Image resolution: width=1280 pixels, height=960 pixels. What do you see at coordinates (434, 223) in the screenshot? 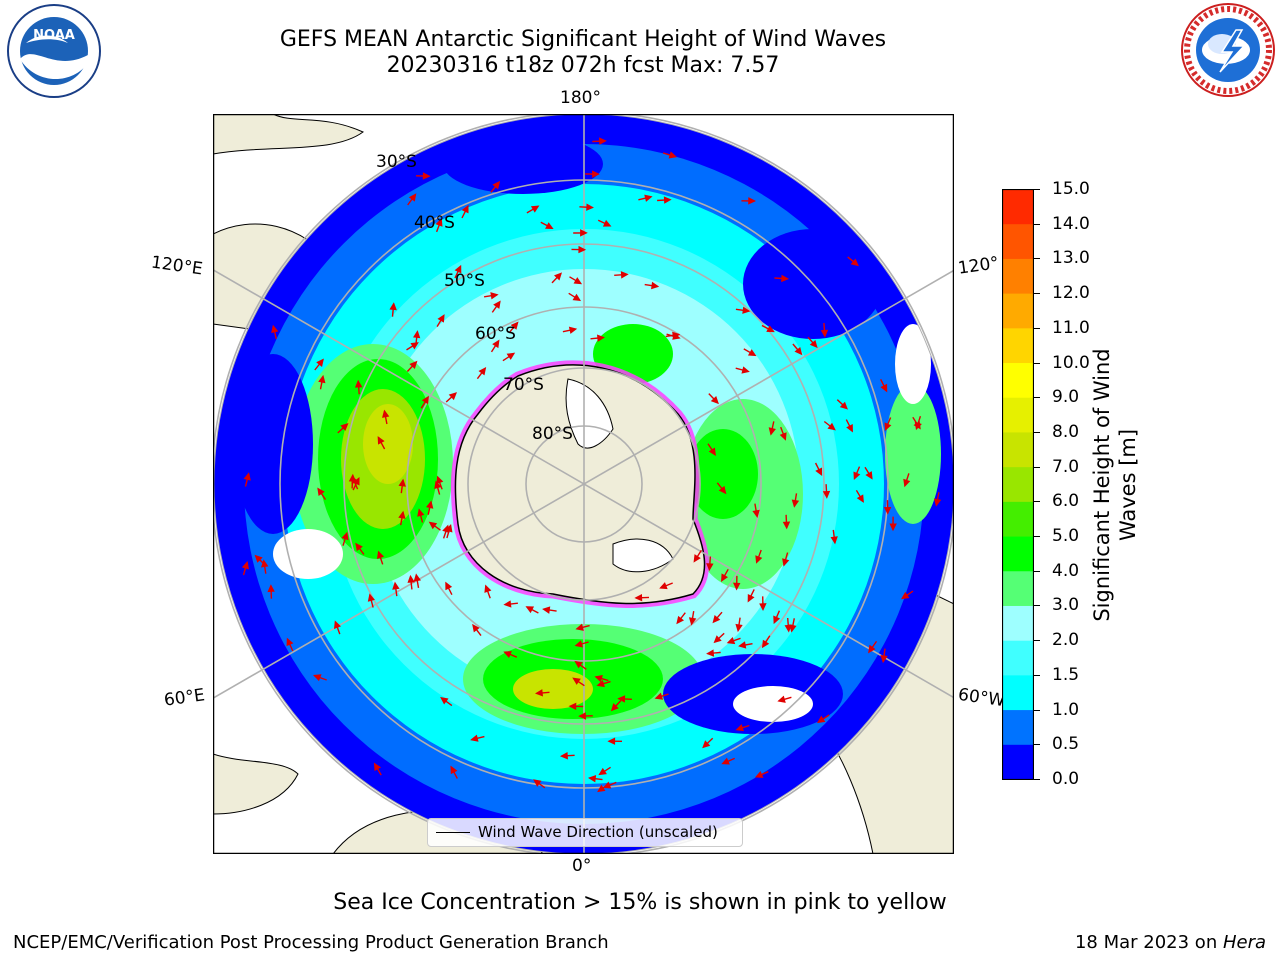
I see `lat-label-40s: 40°S` at bounding box center [434, 223].